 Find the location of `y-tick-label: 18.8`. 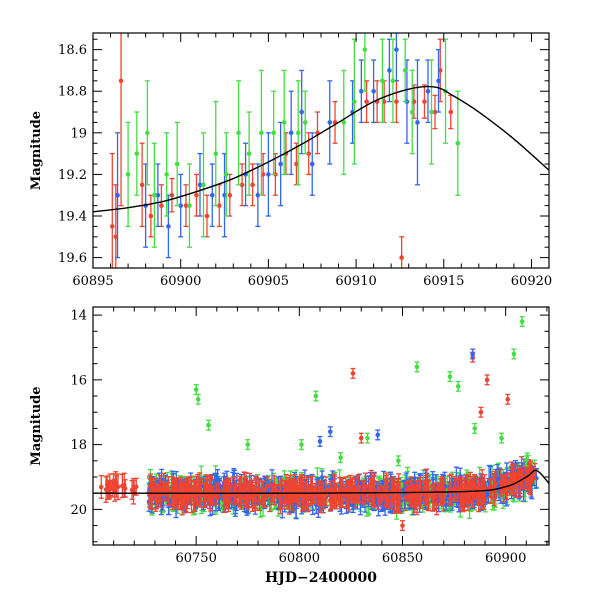

y-tick-label: 18.8 is located at coordinates (72, 92).